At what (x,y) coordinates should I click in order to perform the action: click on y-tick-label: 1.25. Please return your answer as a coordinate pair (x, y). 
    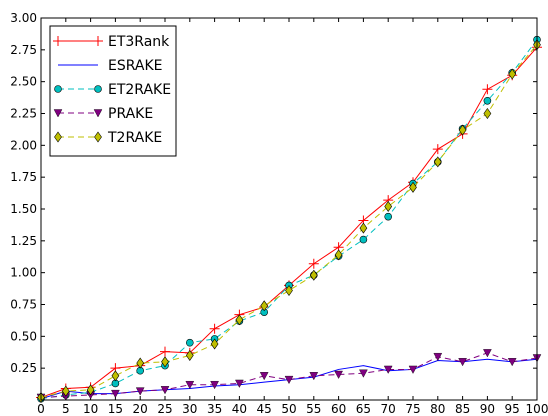
    Looking at the image, I should click on (23, 241).